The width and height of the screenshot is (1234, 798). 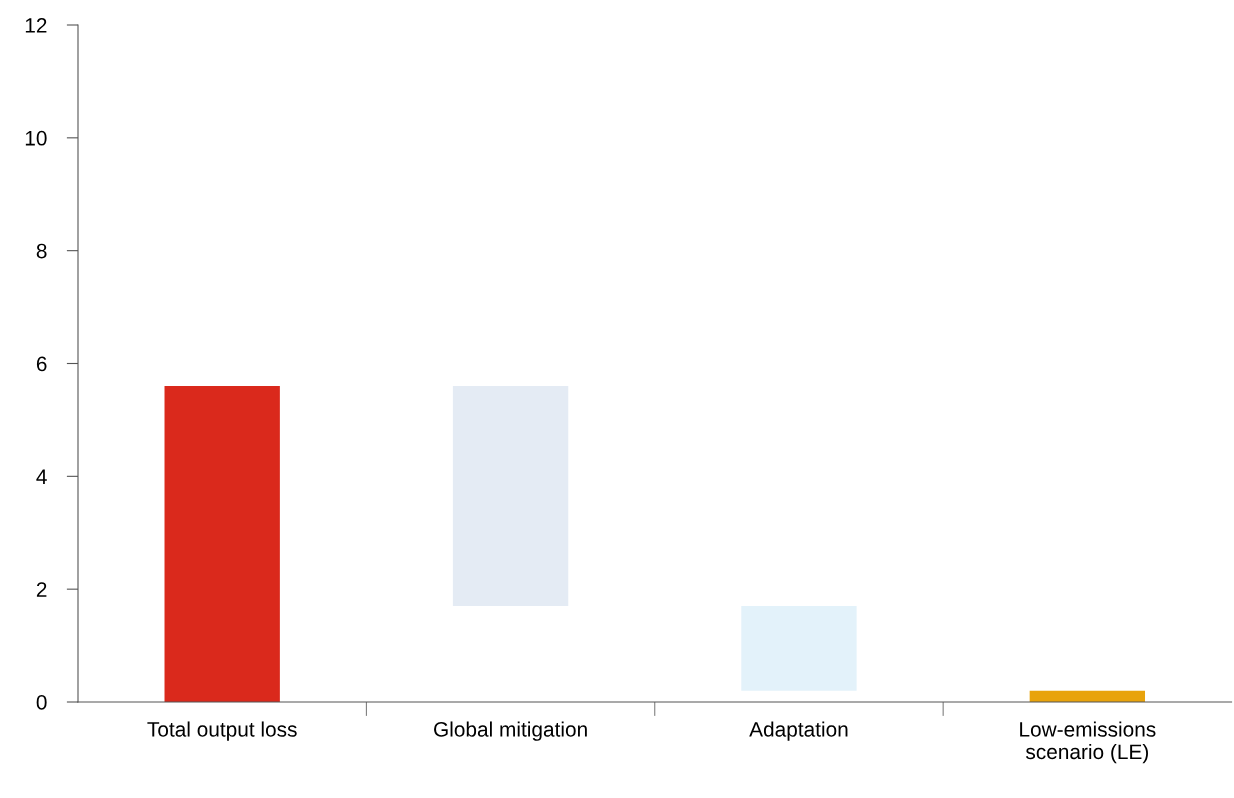 I want to click on x-tick-label: Adaptation, so click(x=798, y=731).